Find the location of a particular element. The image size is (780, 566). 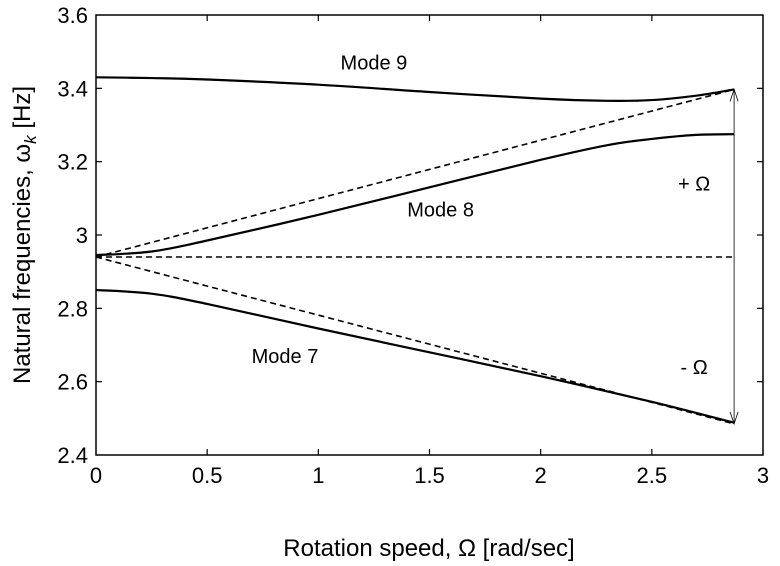

y-tick-label: 3.6 is located at coordinates (72, 15).